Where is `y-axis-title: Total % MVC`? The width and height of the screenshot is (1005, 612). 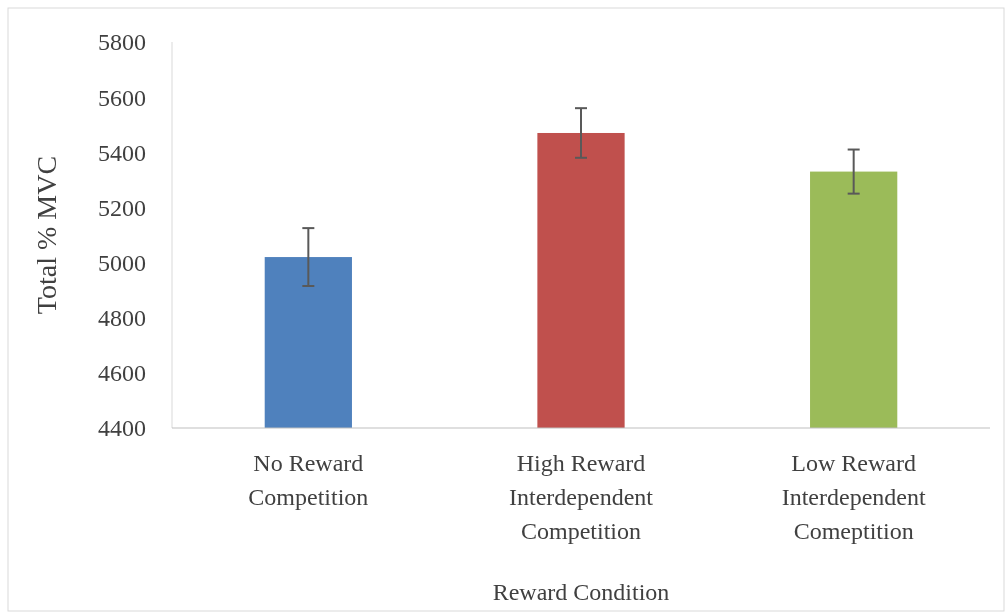 y-axis-title: Total % MVC is located at coordinates (46, 235).